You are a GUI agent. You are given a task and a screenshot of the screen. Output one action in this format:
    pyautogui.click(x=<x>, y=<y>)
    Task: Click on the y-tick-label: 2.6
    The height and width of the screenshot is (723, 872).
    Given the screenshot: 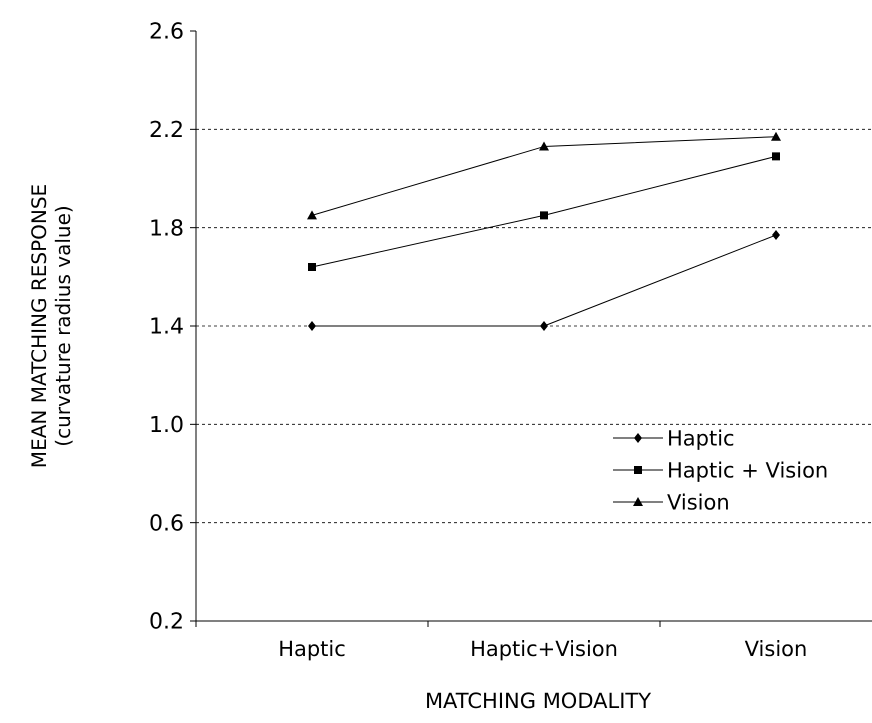 What is the action you would take?
    pyautogui.click(x=166, y=32)
    